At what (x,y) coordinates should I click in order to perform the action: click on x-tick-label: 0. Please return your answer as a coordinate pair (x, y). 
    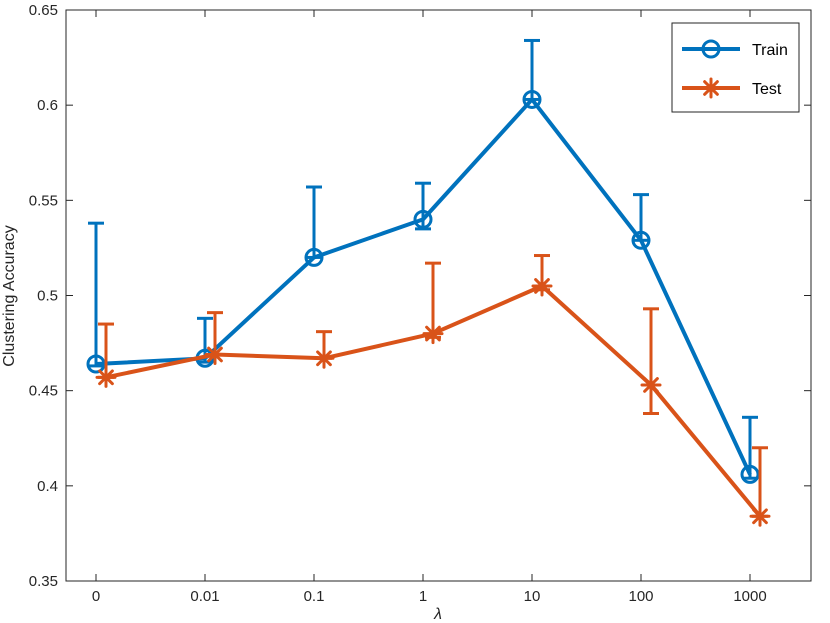
    Looking at the image, I should click on (96, 596).